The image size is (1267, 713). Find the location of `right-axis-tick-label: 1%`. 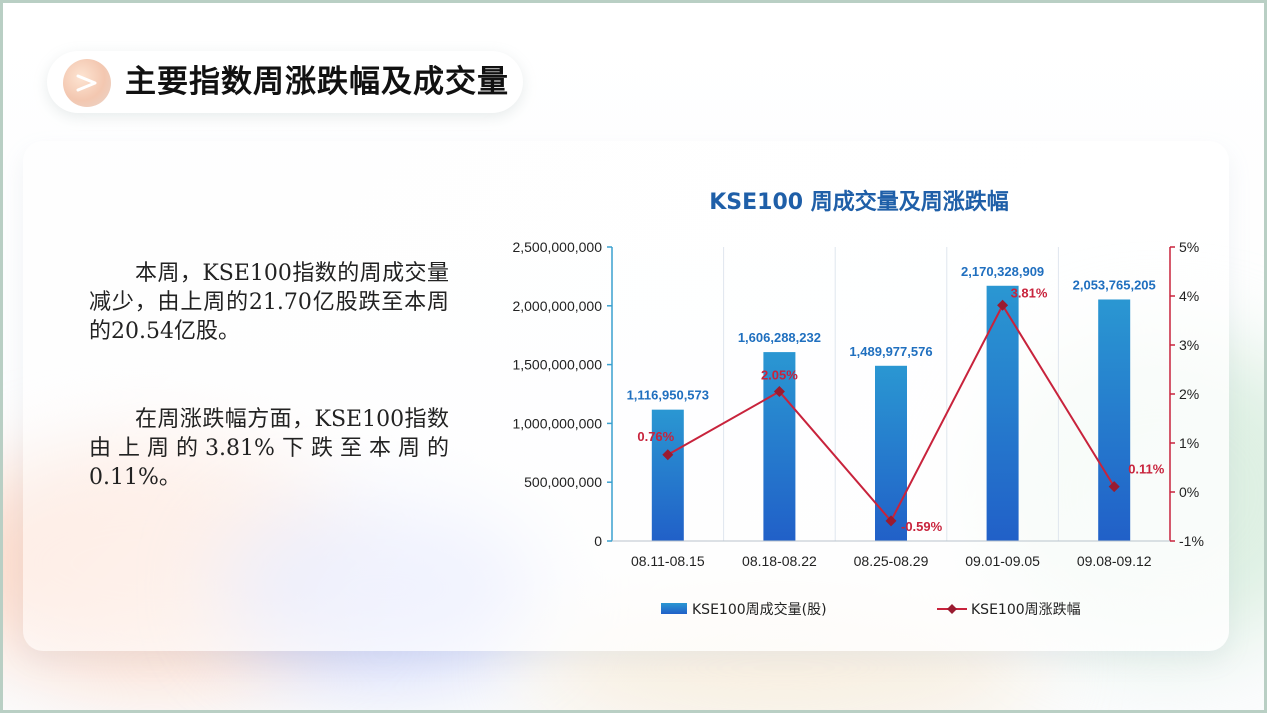

right-axis-tick-label: 1% is located at coordinates (1189, 443).